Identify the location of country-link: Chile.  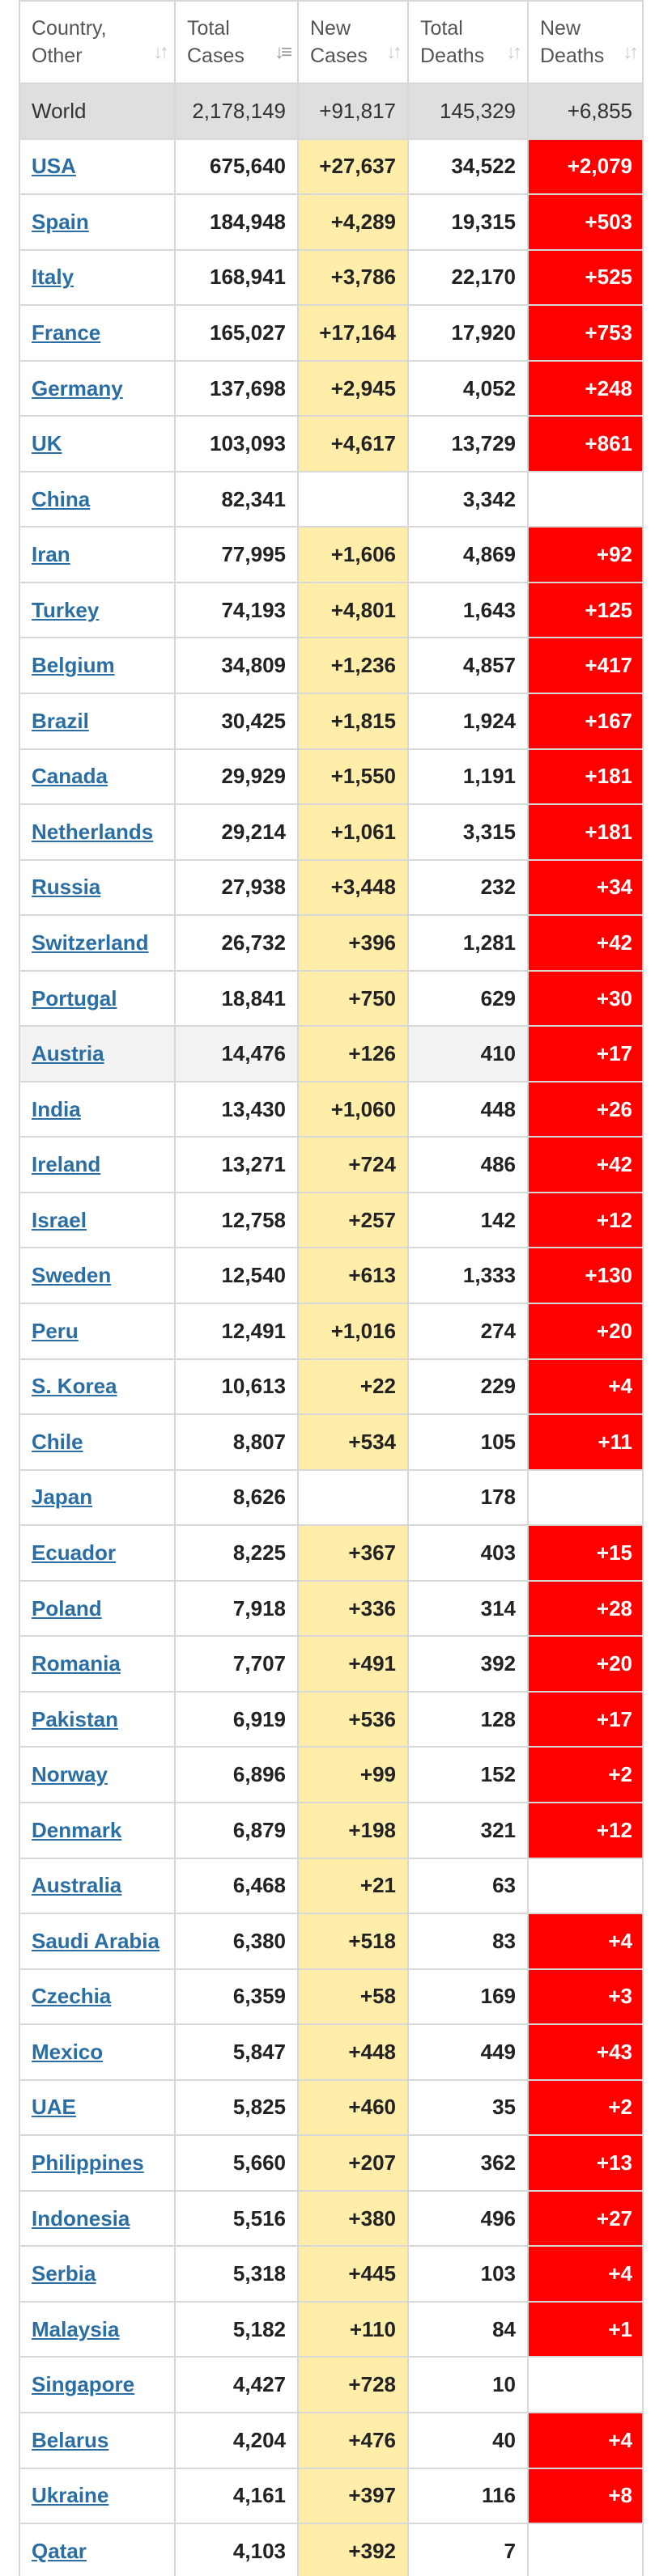
(58, 1441).